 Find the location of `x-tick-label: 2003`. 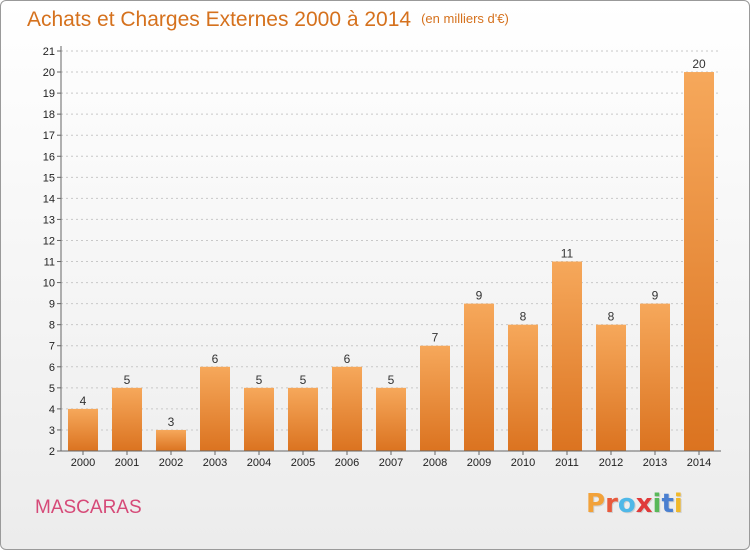

x-tick-label: 2003 is located at coordinates (215, 463).